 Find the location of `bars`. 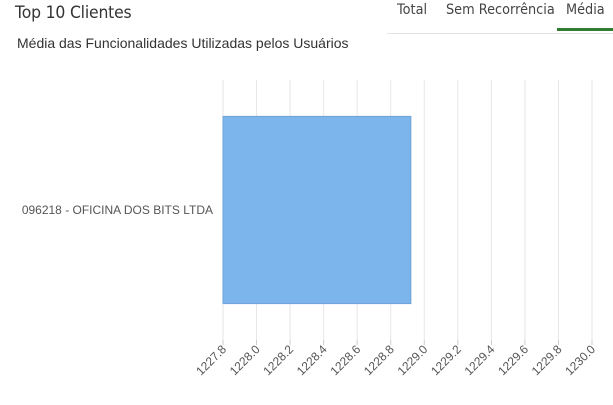

bars is located at coordinates (317, 210).